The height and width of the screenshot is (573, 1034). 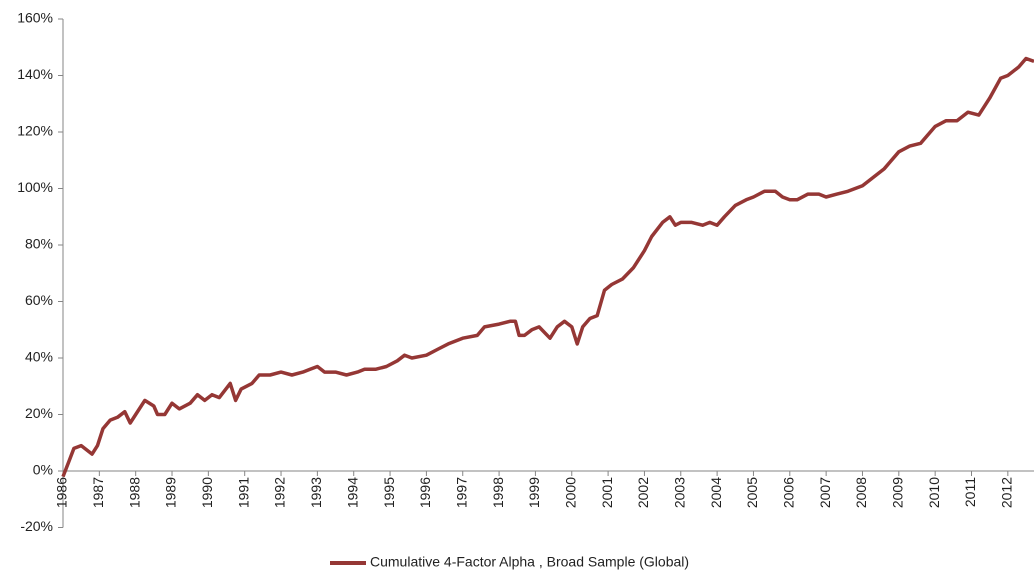 What do you see at coordinates (43, 470) in the screenshot?
I see `y-tick-label: 0%` at bounding box center [43, 470].